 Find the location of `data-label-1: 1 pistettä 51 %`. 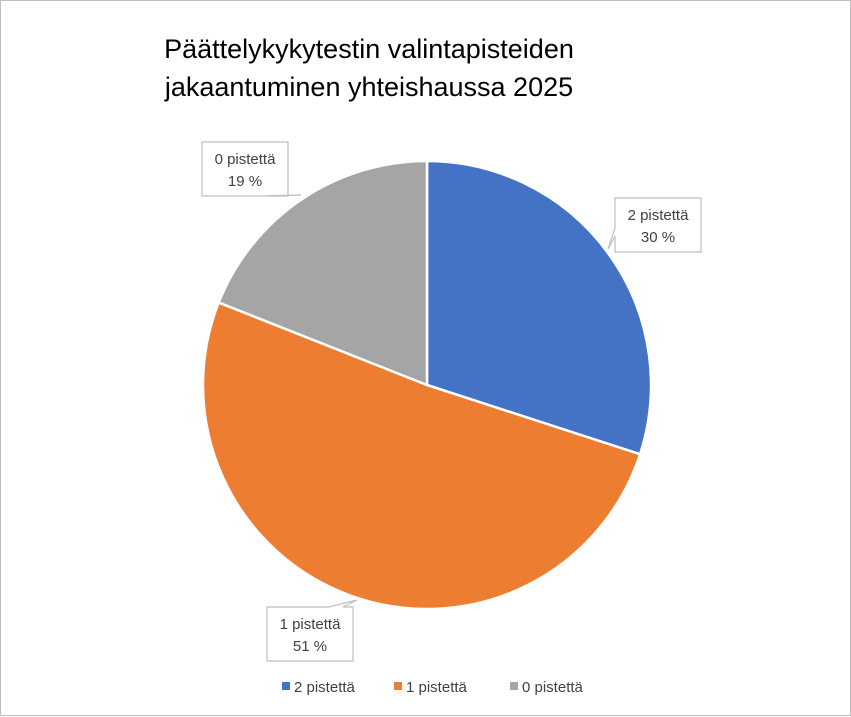

data-label-1: 1 pistettä 51 % is located at coordinates (312, 630).